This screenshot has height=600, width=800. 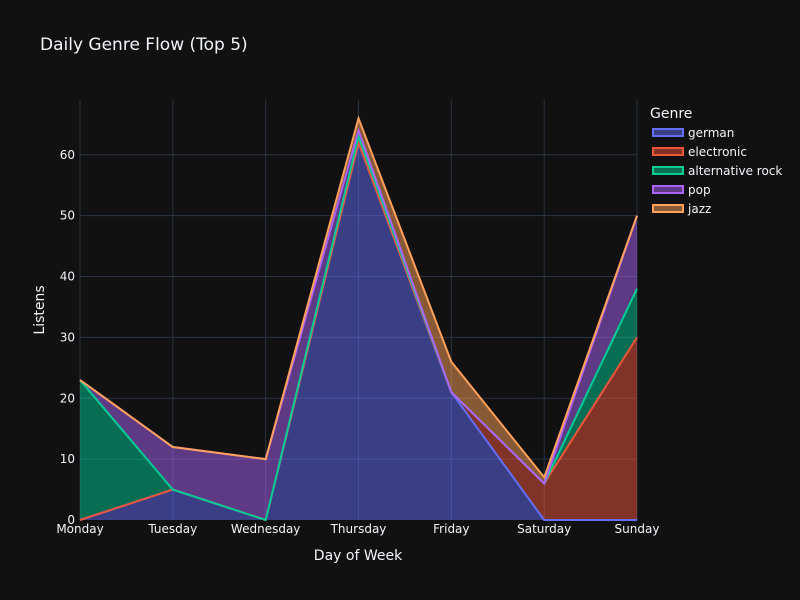 What do you see at coordinates (717, 152) in the screenshot?
I see `legend-label: electronic` at bounding box center [717, 152].